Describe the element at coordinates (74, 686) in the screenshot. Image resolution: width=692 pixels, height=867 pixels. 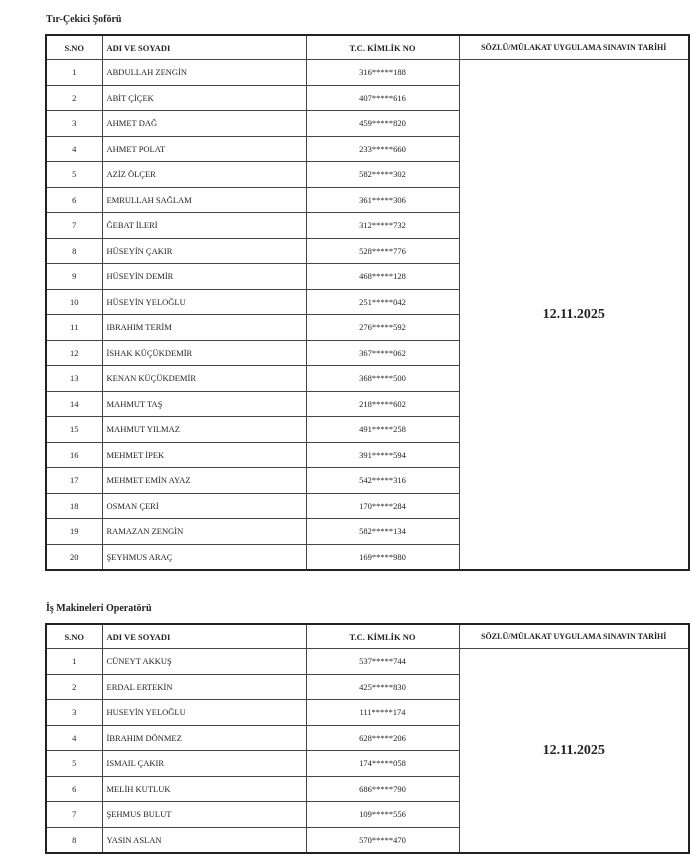
I see `row-sno: 2` at that location.